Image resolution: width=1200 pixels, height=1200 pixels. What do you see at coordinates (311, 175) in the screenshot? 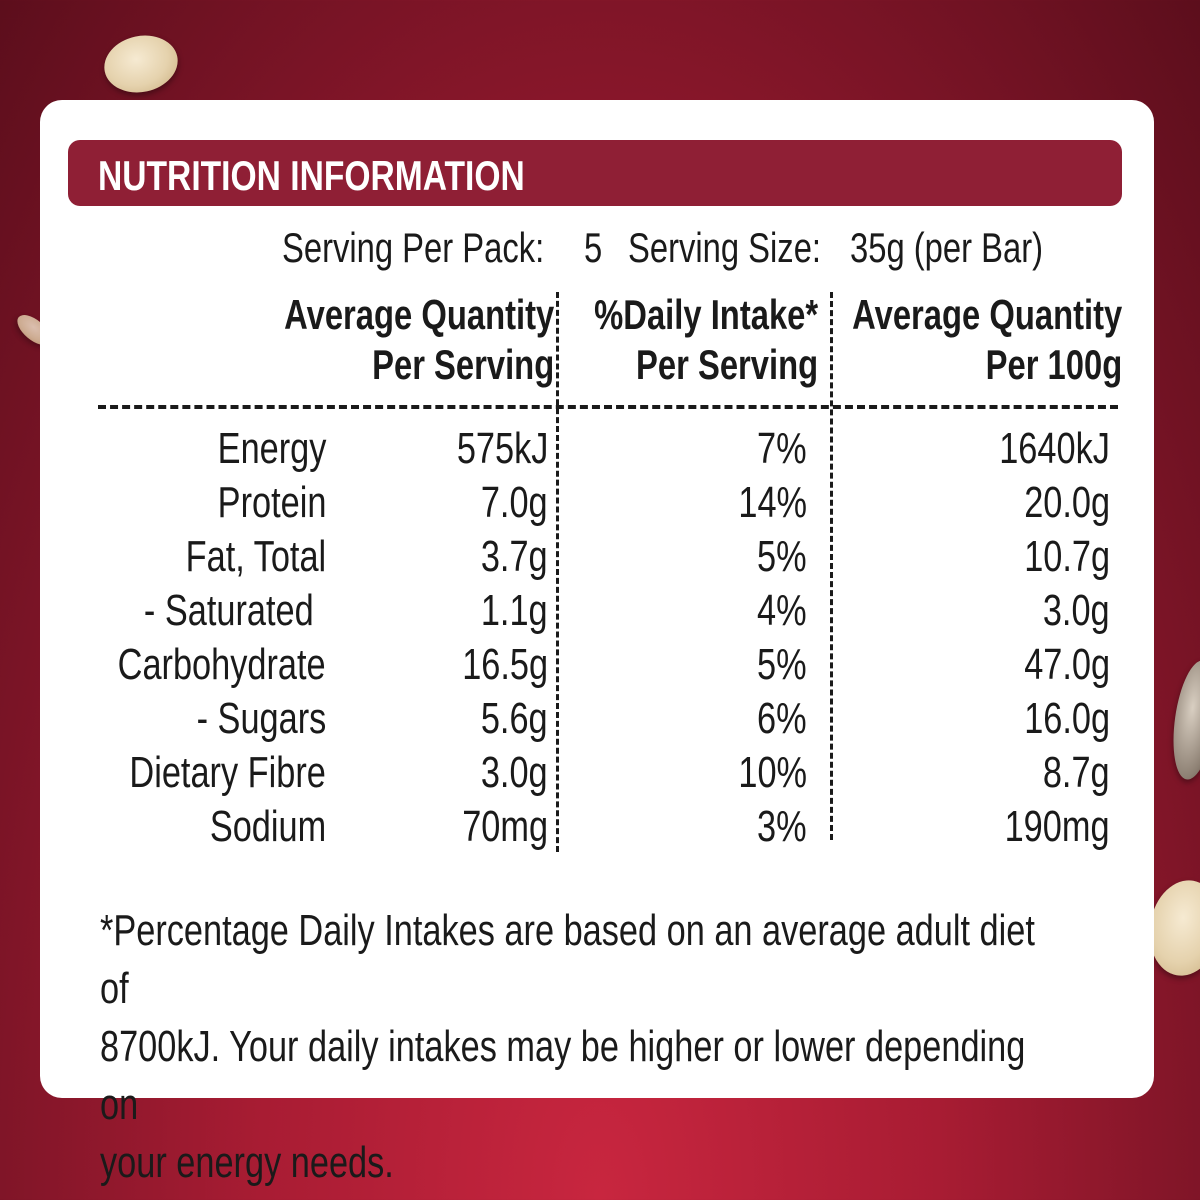
I see `panel-title: NUTRITION INFORMATION` at bounding box center [311, 175].